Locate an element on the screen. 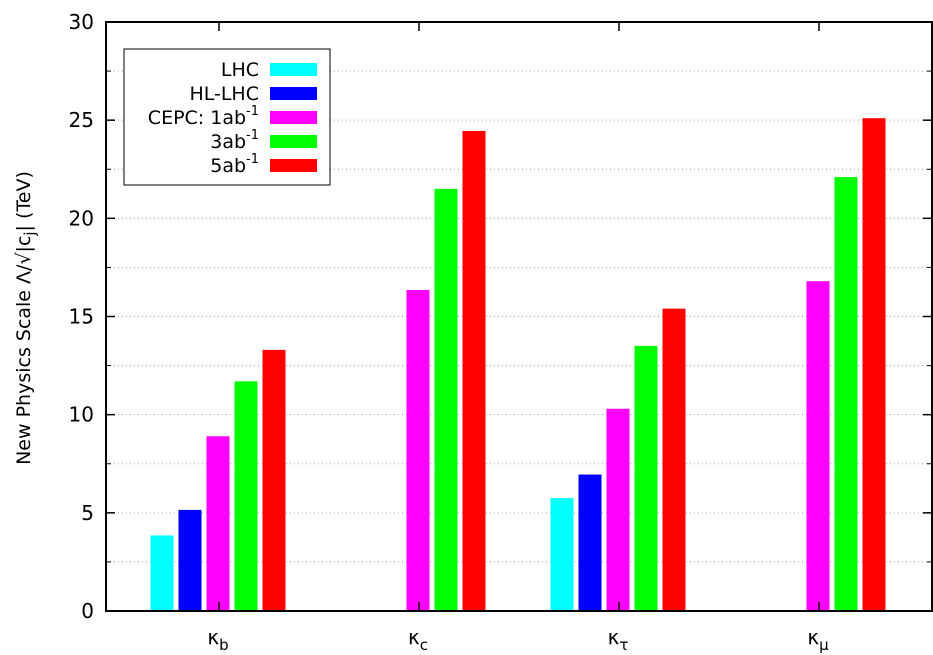 The width and height of the screenshot is (933, 655). x-tick-labels: κb κc κτ κμ is located at coordinates (518, 639).